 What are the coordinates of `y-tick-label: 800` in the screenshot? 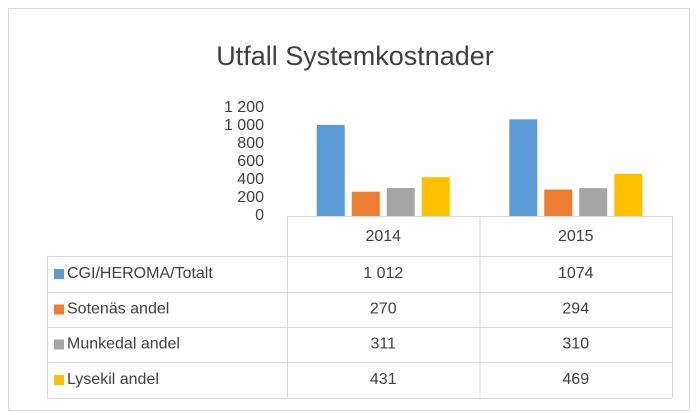 It's located at (250, 143).